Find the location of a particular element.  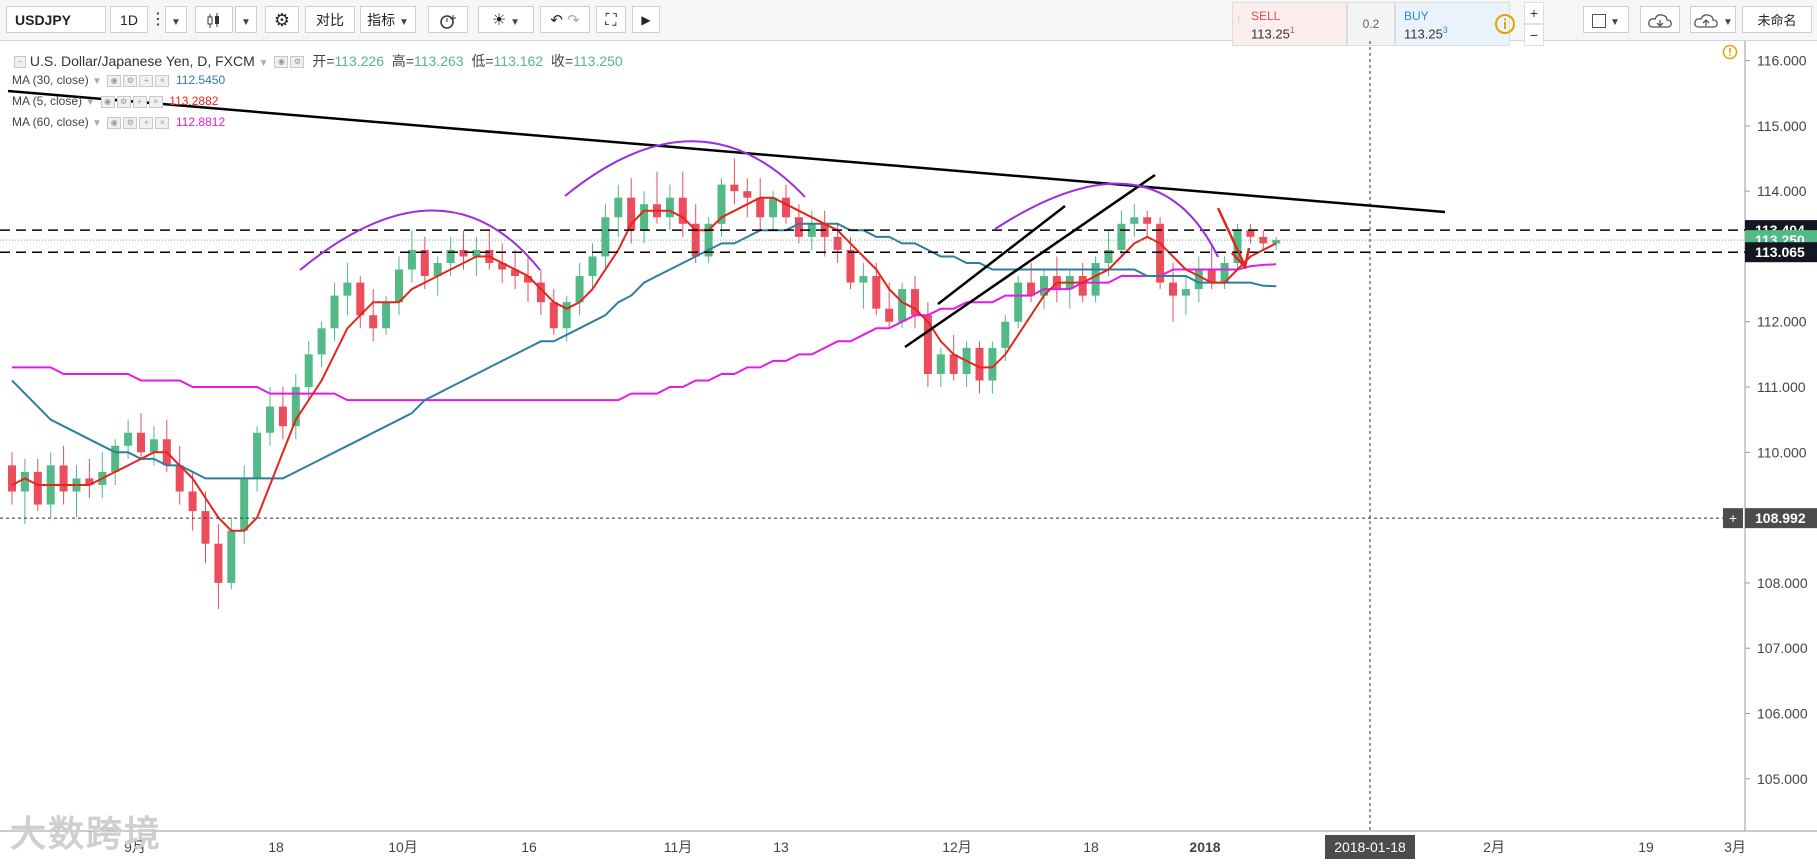

interval-dropdown: ▼ is located at coordinates (176, 19).